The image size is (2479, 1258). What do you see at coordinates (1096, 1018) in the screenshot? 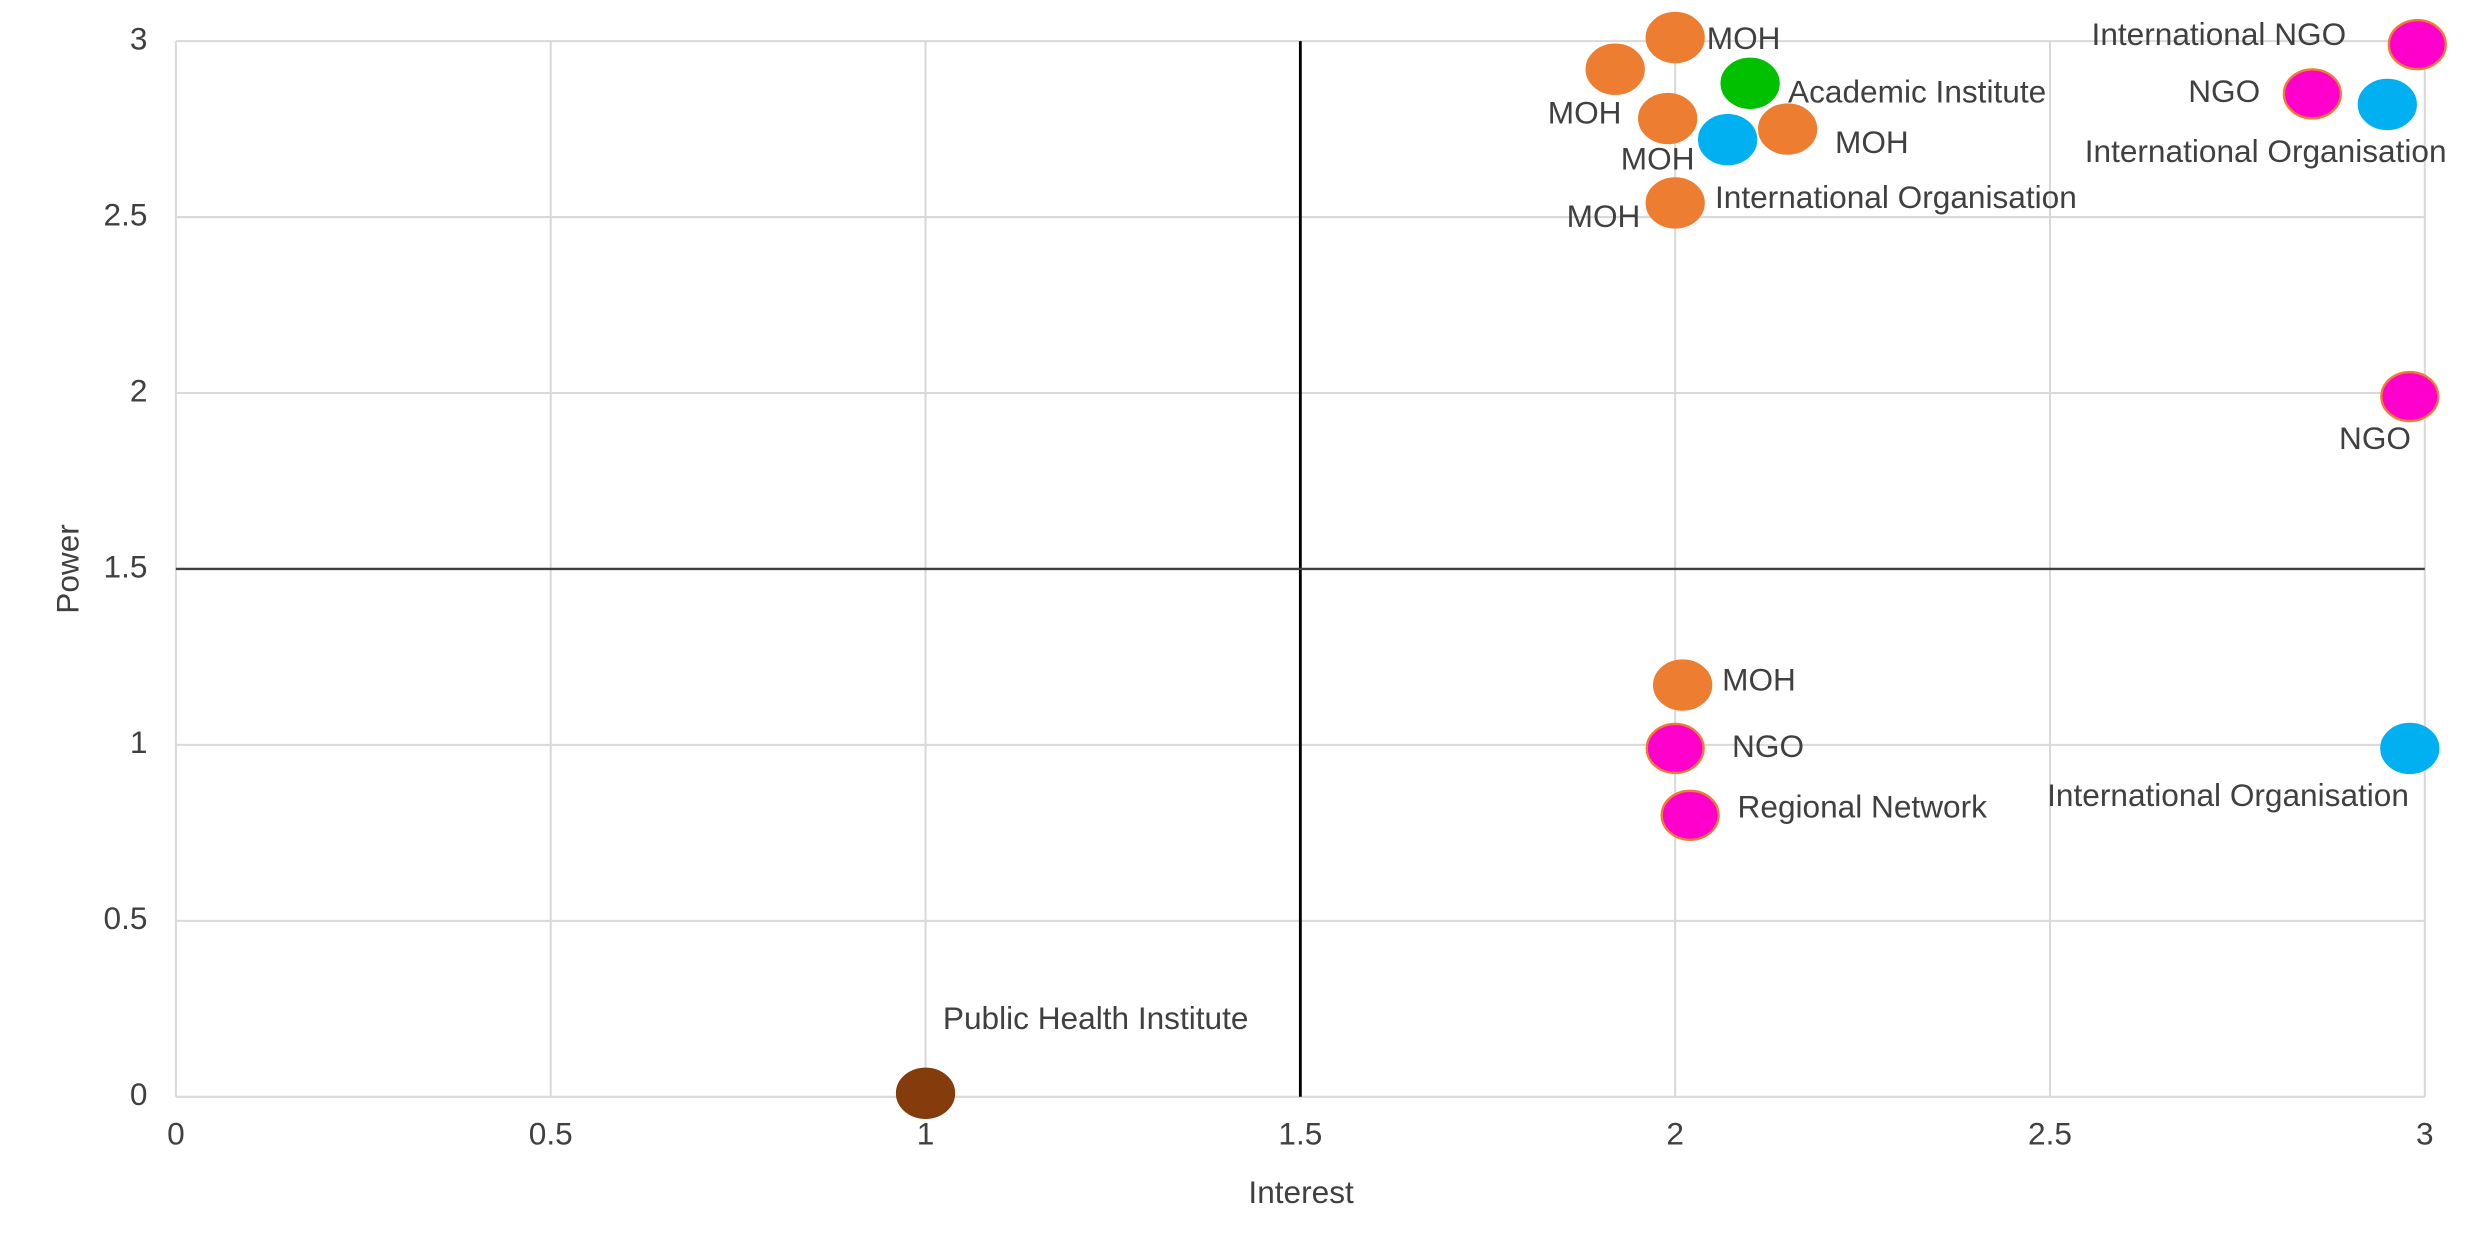
I see `data-label: Public Health Institute` at bounding box center [1096, 1018].